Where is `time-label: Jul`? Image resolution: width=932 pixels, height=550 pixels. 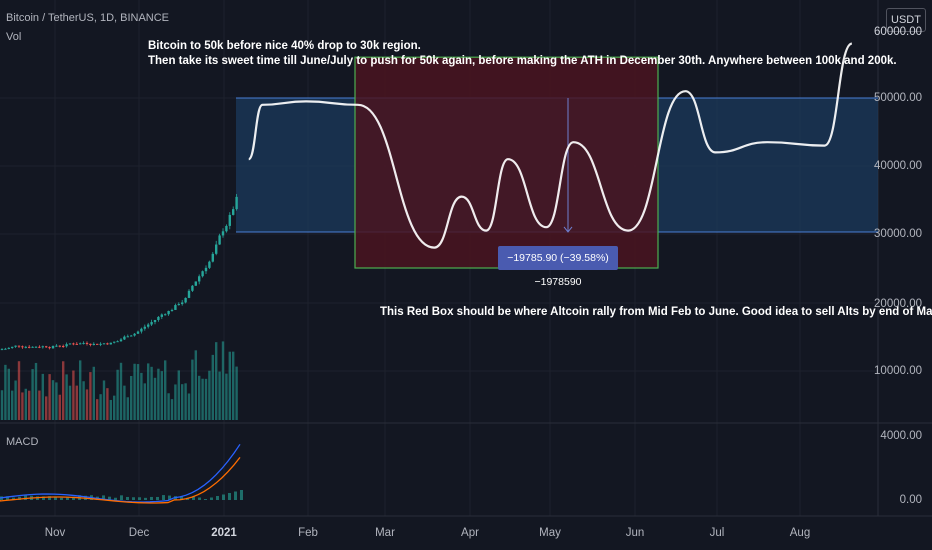
time-label: Jul is located at coordinates (717, 533).